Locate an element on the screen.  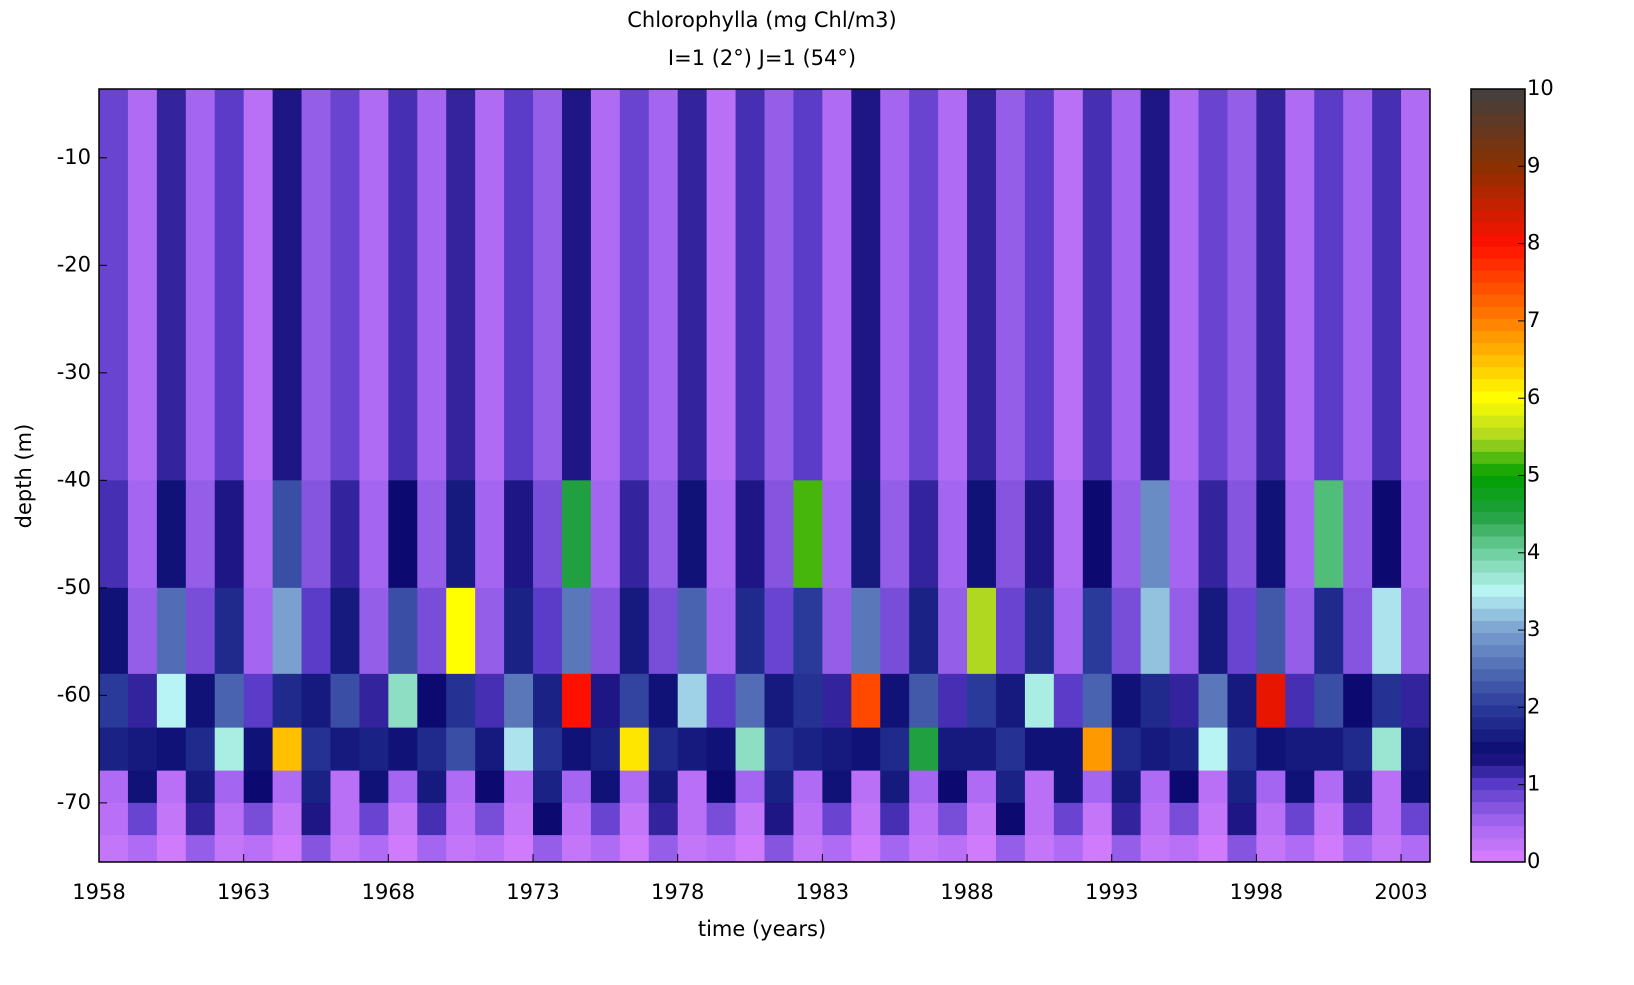
chart-subtitle: I=1 (2°) J=1 (54°) is located at coordinates (762, 58).